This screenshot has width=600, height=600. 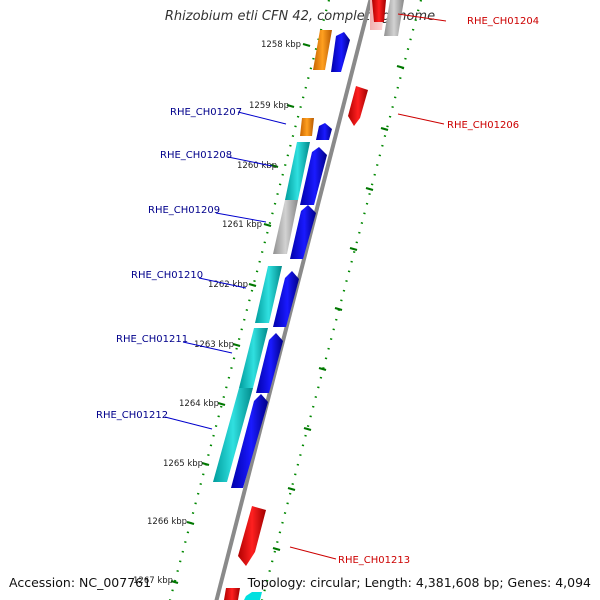 I want to click on scale-label: 1263 kbp, so click(x=214, y=345).